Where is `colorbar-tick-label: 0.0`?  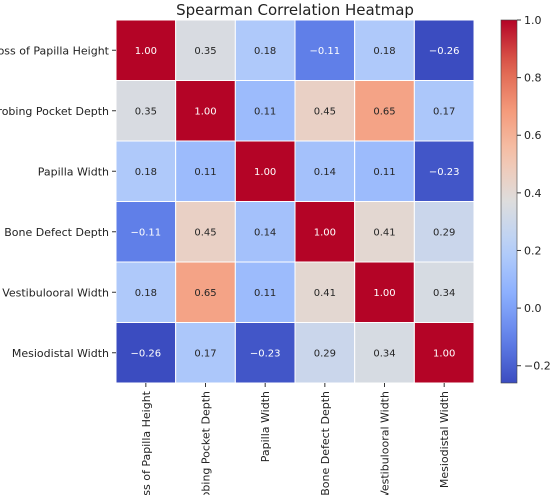 colorbar-tick-label: 0.0 is located at coordinates (533, 308).